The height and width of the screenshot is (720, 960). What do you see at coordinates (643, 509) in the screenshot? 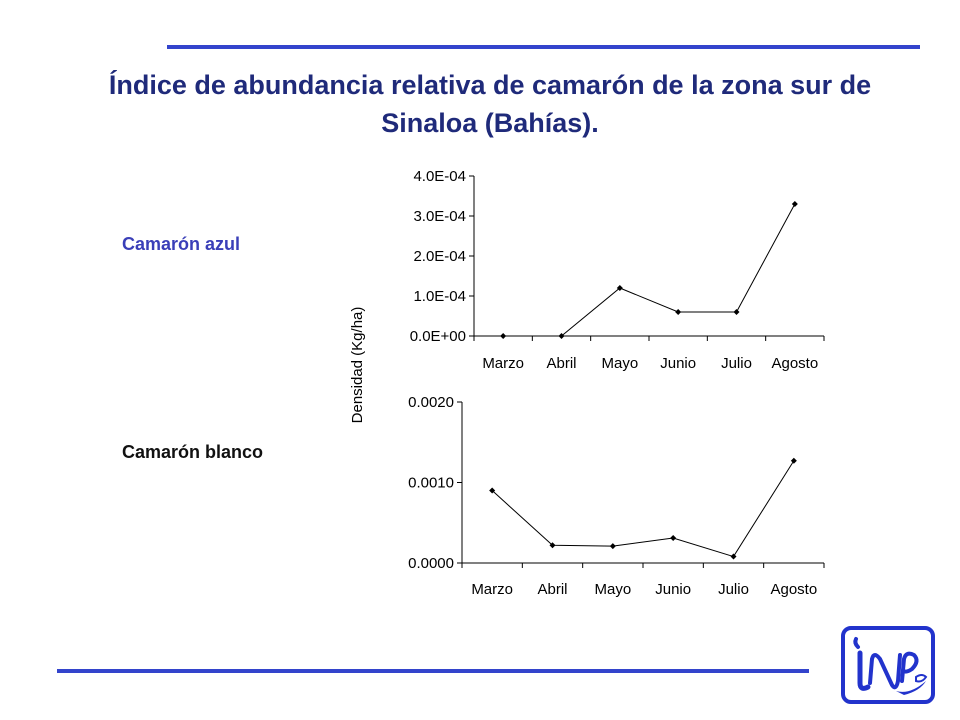
I see `chart1-series-line` at bounding box center [643, 509].